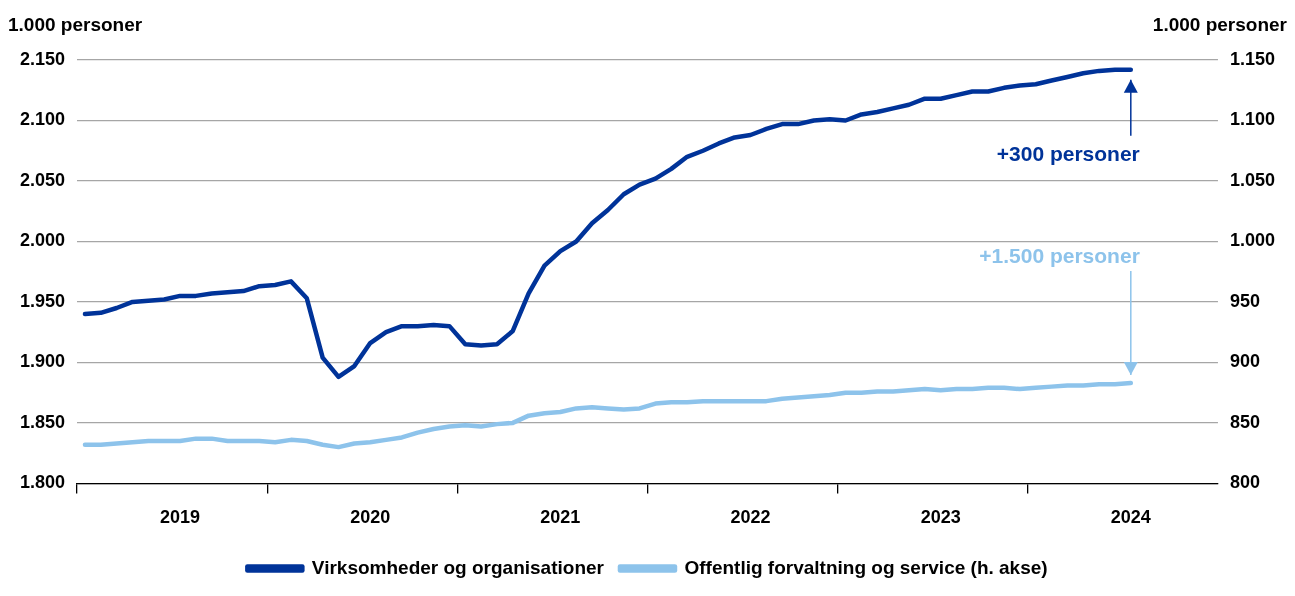  Describe the element at coordinates (1059, 255) in the screenshot. I see `annotation: +1.500 personer` at that location.